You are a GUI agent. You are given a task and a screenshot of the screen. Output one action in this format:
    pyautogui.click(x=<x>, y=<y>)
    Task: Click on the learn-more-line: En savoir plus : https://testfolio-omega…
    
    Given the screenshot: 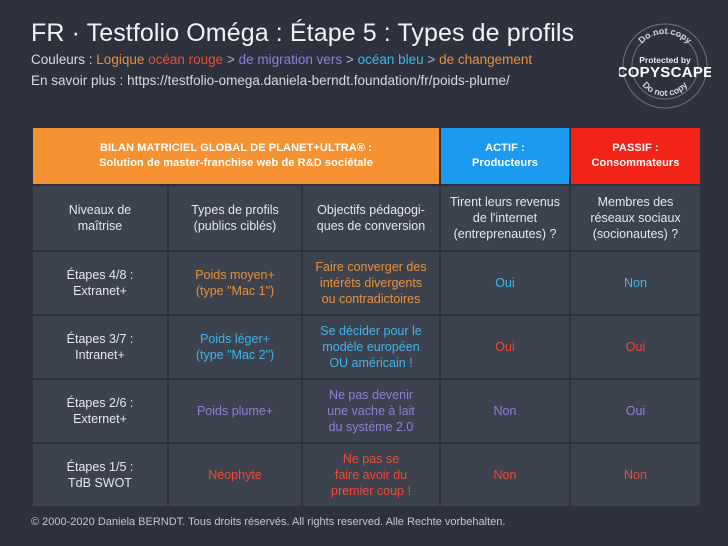 What is the action you would take?
    pyautogui.click(x=364, y=80)
    